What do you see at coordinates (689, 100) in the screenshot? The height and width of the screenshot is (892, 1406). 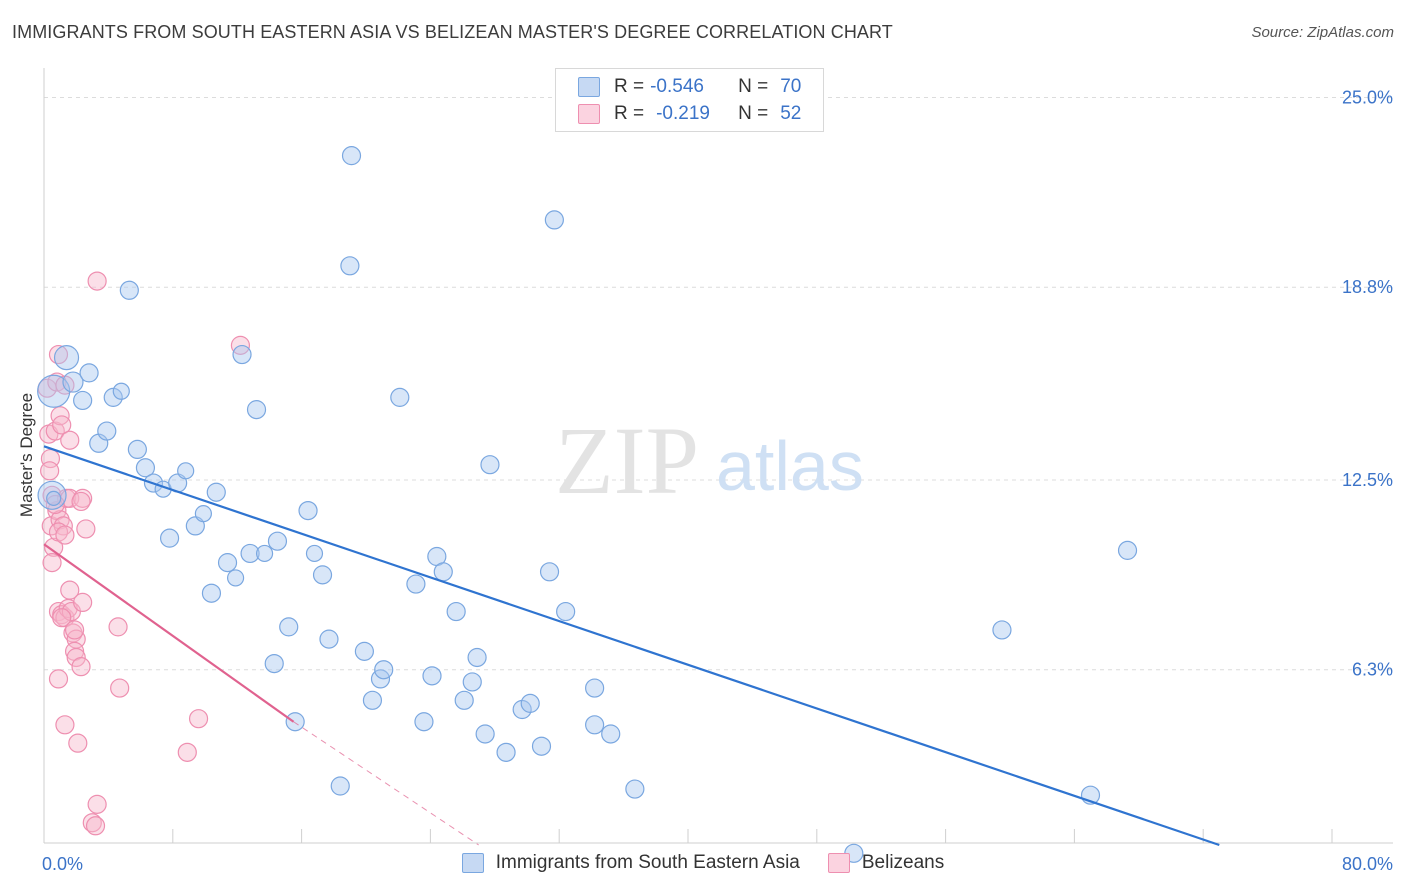 I see `stats-legend: R = -0.546 N = 70 R = -0.219 N = 52` at bounding box center [689, 100].